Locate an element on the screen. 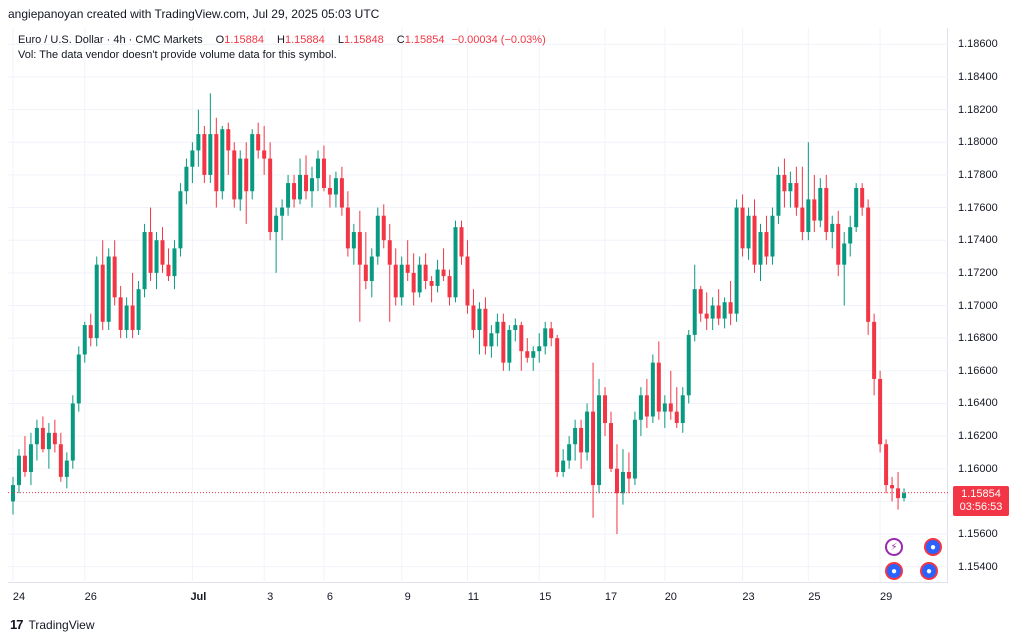 The width and height of the screenshot is (1024, 642). lightning-icon: ⚡ is located at coordinates (894, 547).